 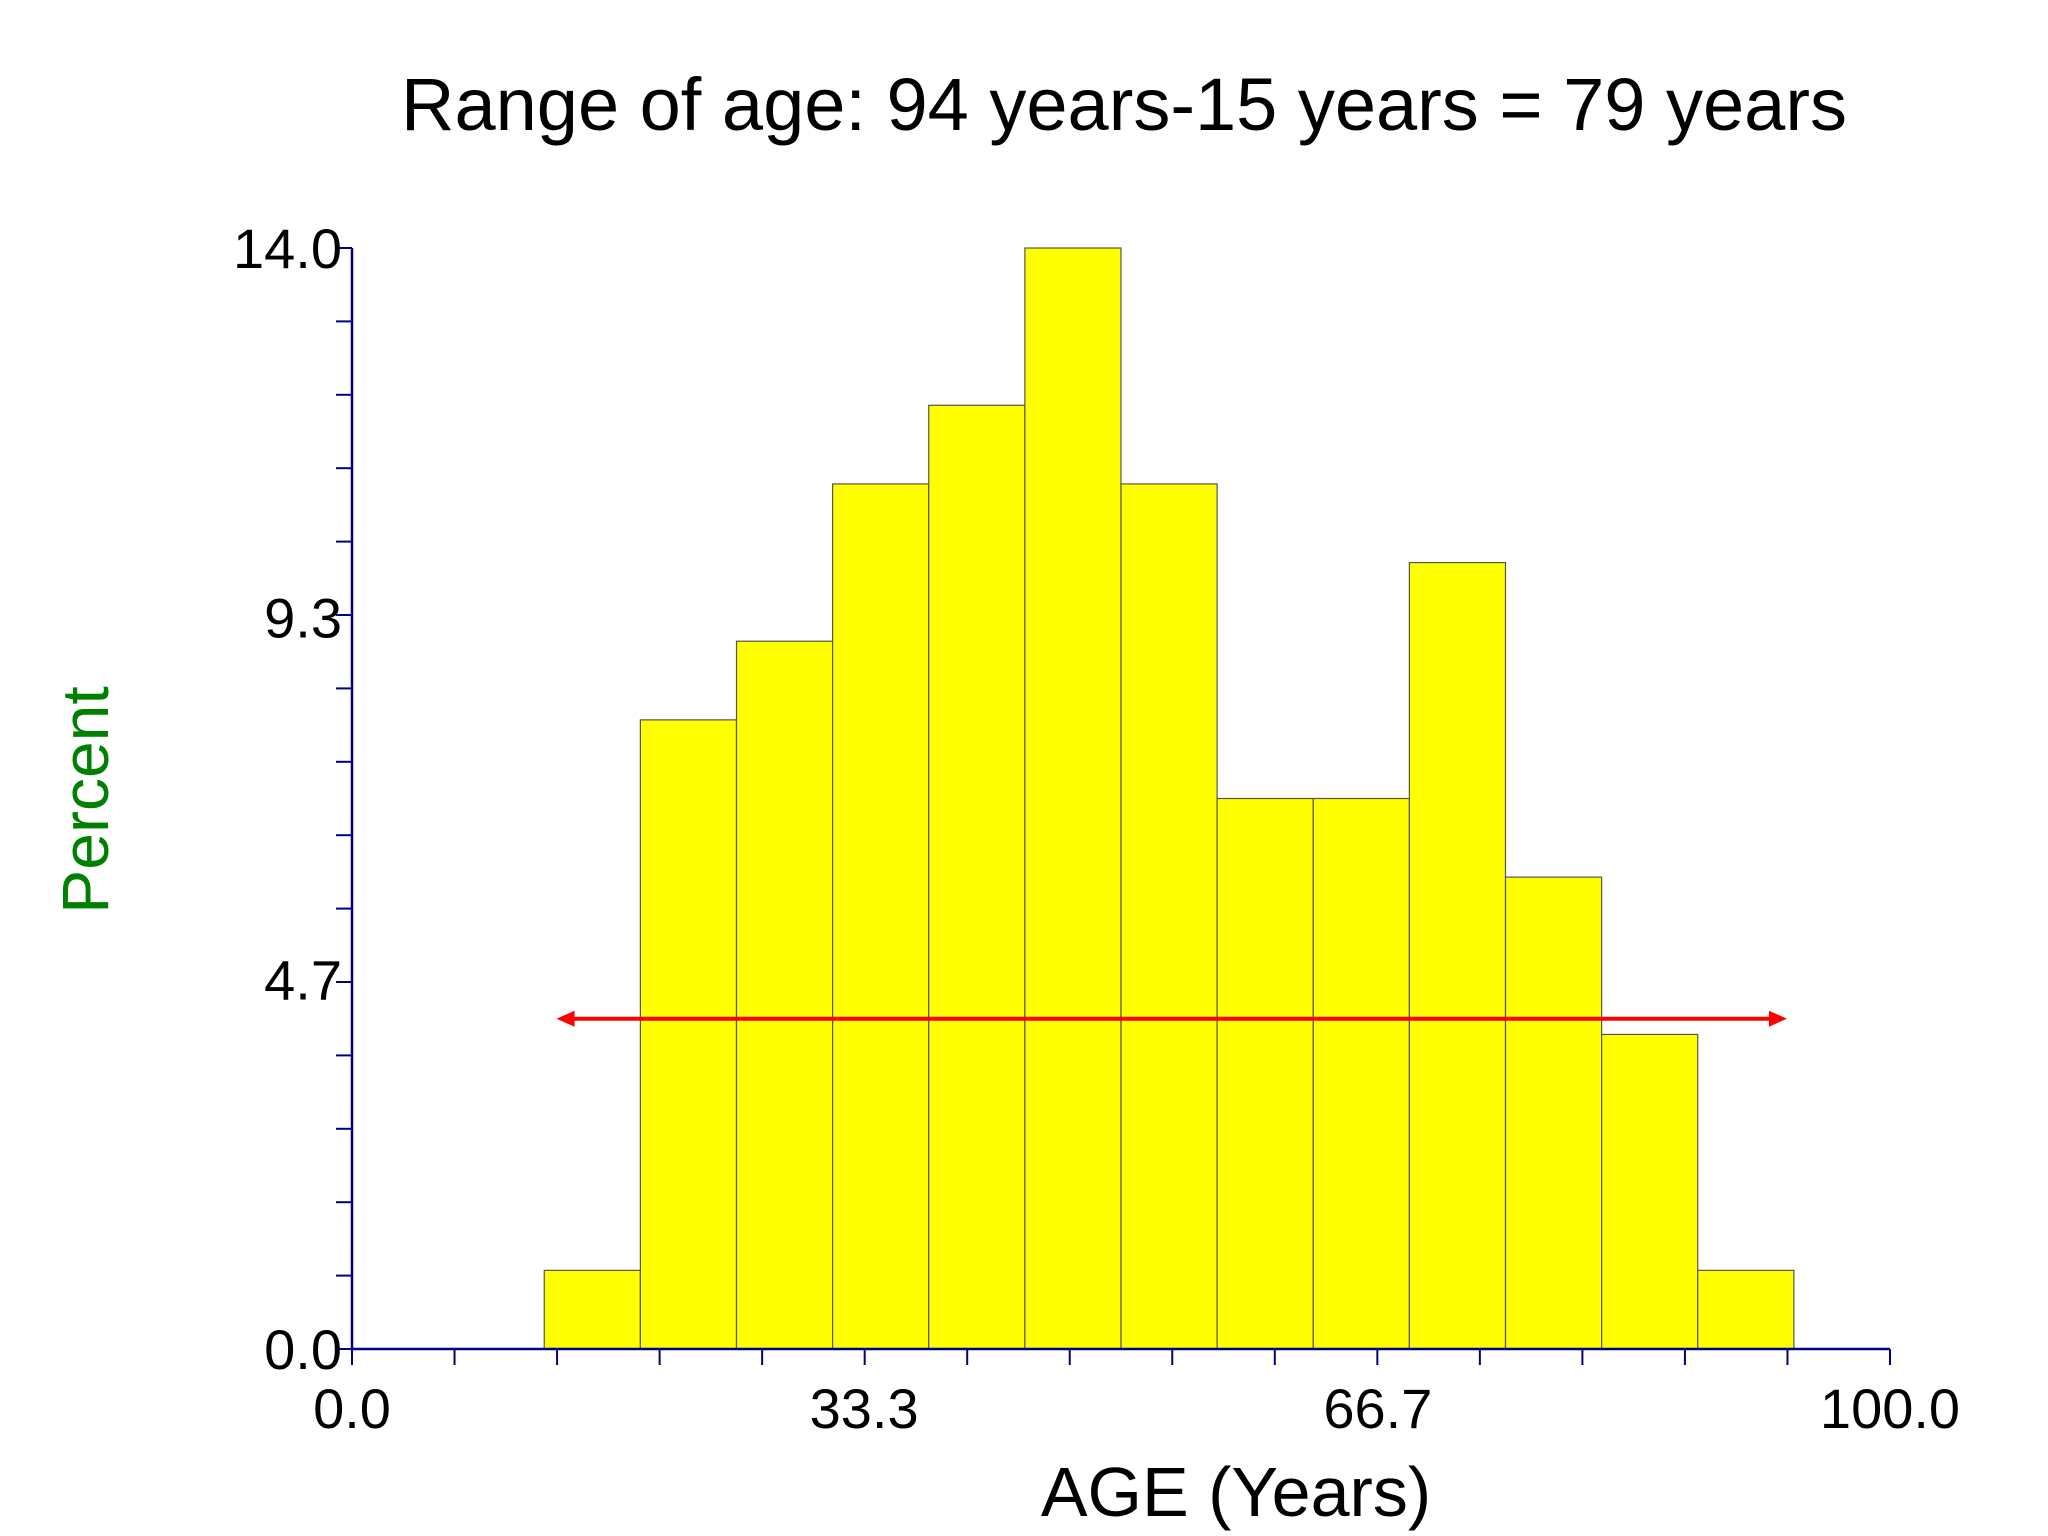 I want to click on x-tick-label: 66.7, so click(x=1377, y=1408).